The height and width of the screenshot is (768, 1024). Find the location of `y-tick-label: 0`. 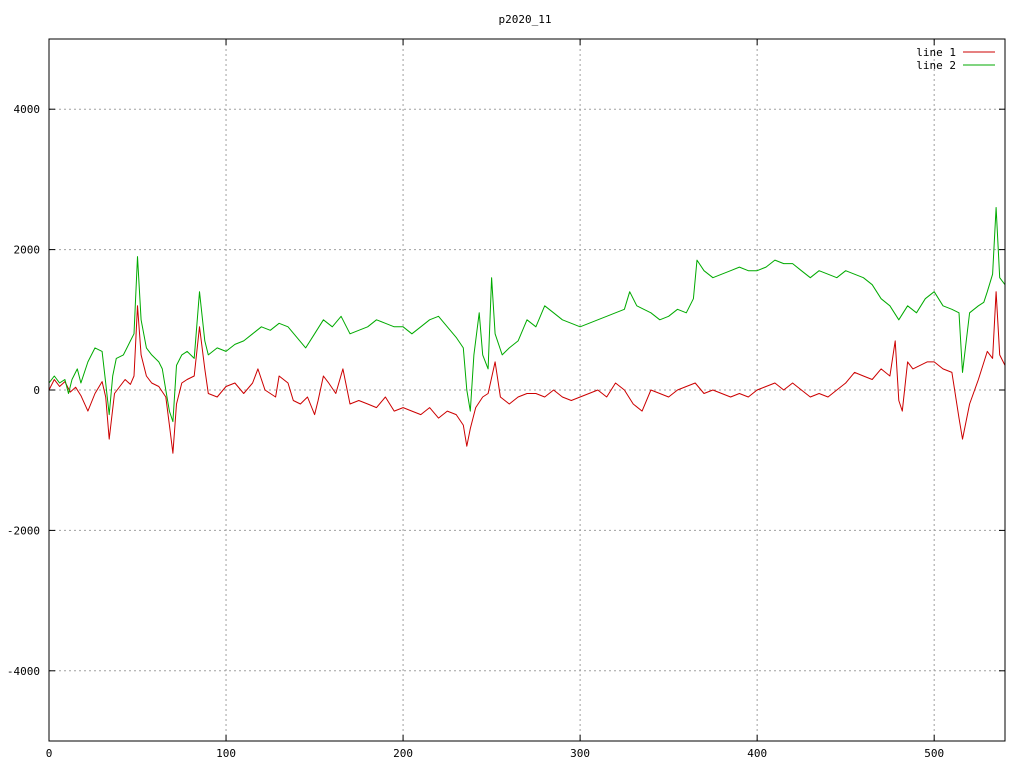

y-tick-label: 0 is located at coordinates (36, 390).